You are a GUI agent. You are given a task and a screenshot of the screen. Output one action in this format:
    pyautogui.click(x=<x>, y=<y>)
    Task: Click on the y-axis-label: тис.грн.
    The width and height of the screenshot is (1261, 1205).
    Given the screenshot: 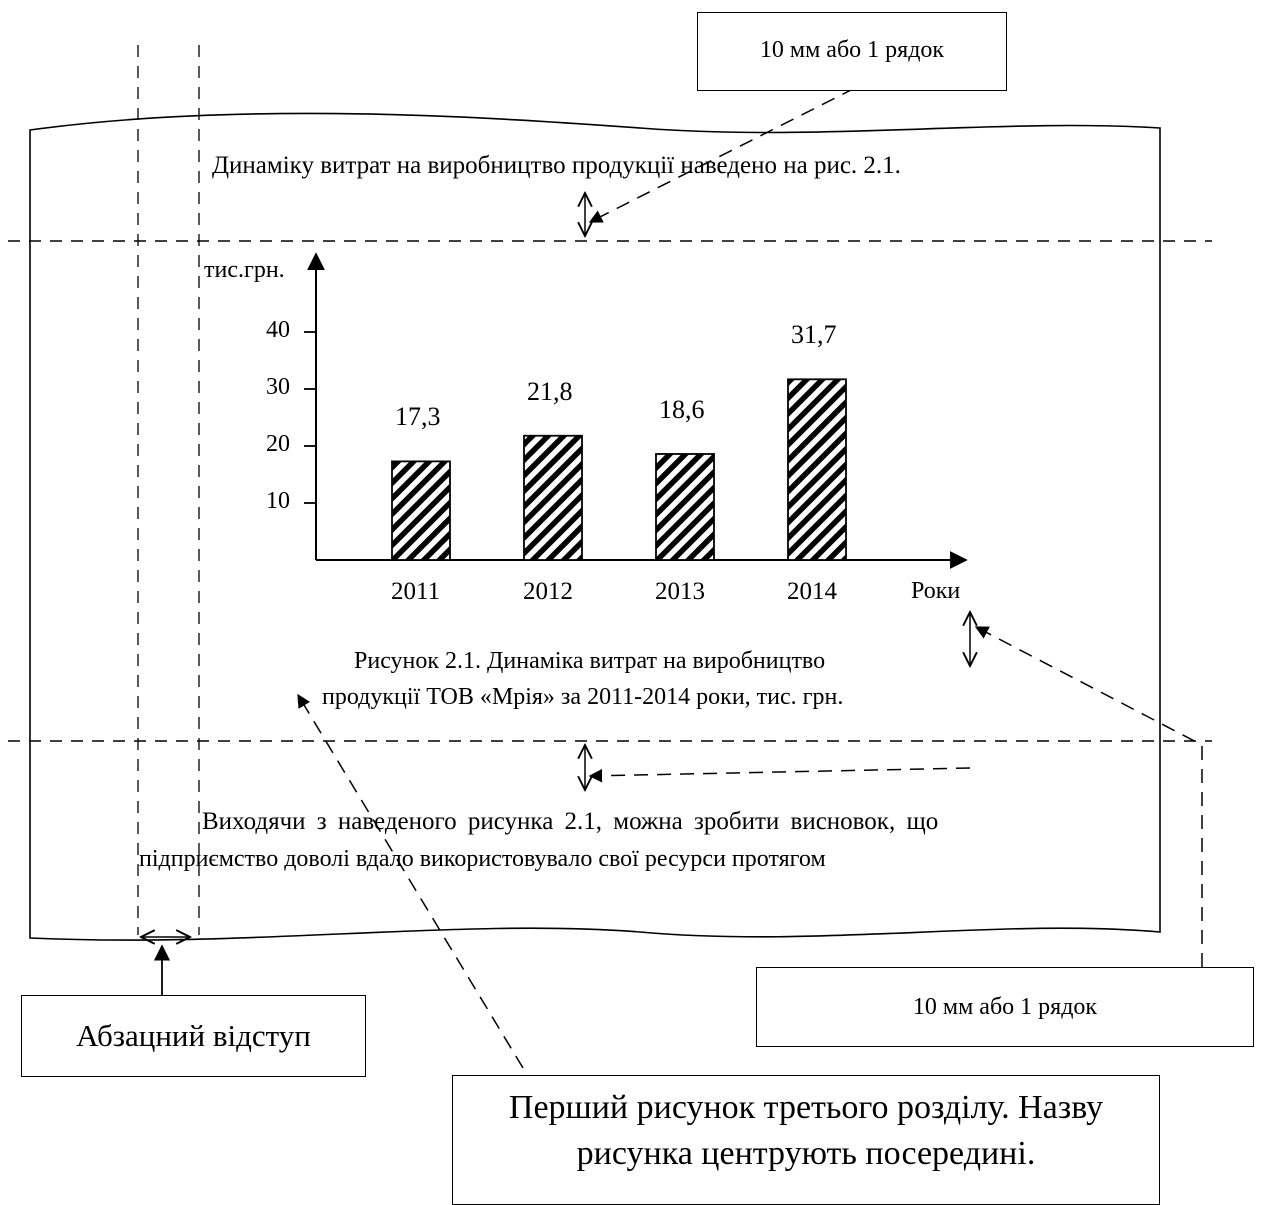 What is the action you would take?
    pyautogui.click(x=244, y=270)
    